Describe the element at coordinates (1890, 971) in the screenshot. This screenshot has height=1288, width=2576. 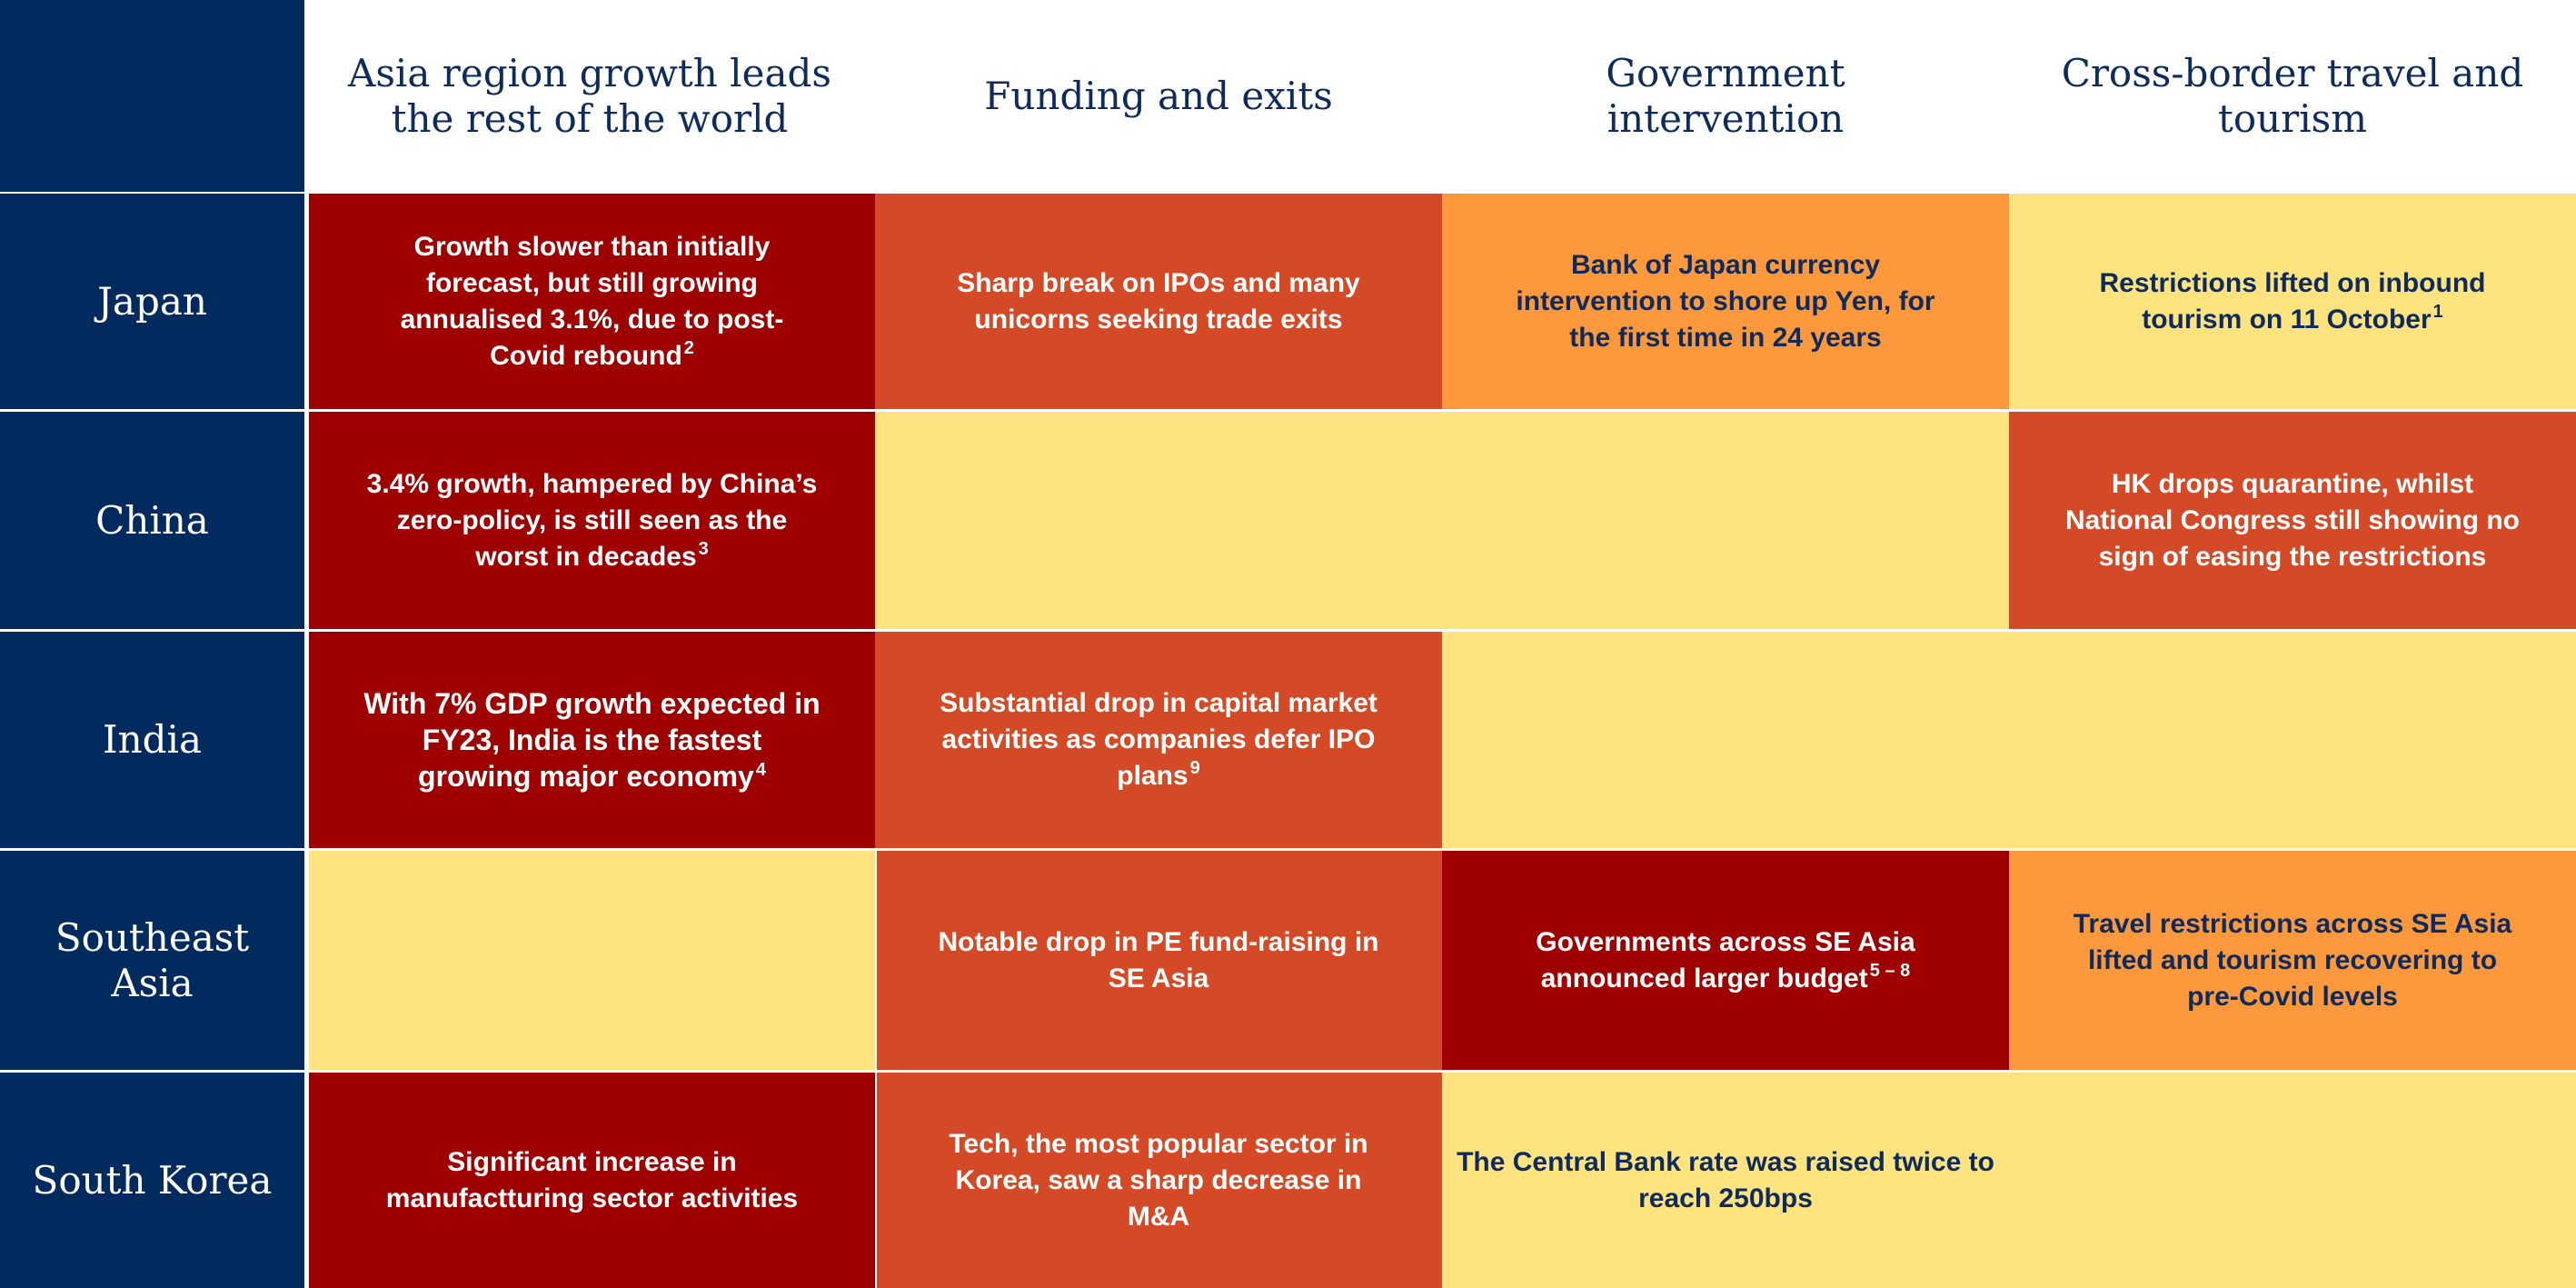
I see `footnote-marker: 5 – 8` at that location.